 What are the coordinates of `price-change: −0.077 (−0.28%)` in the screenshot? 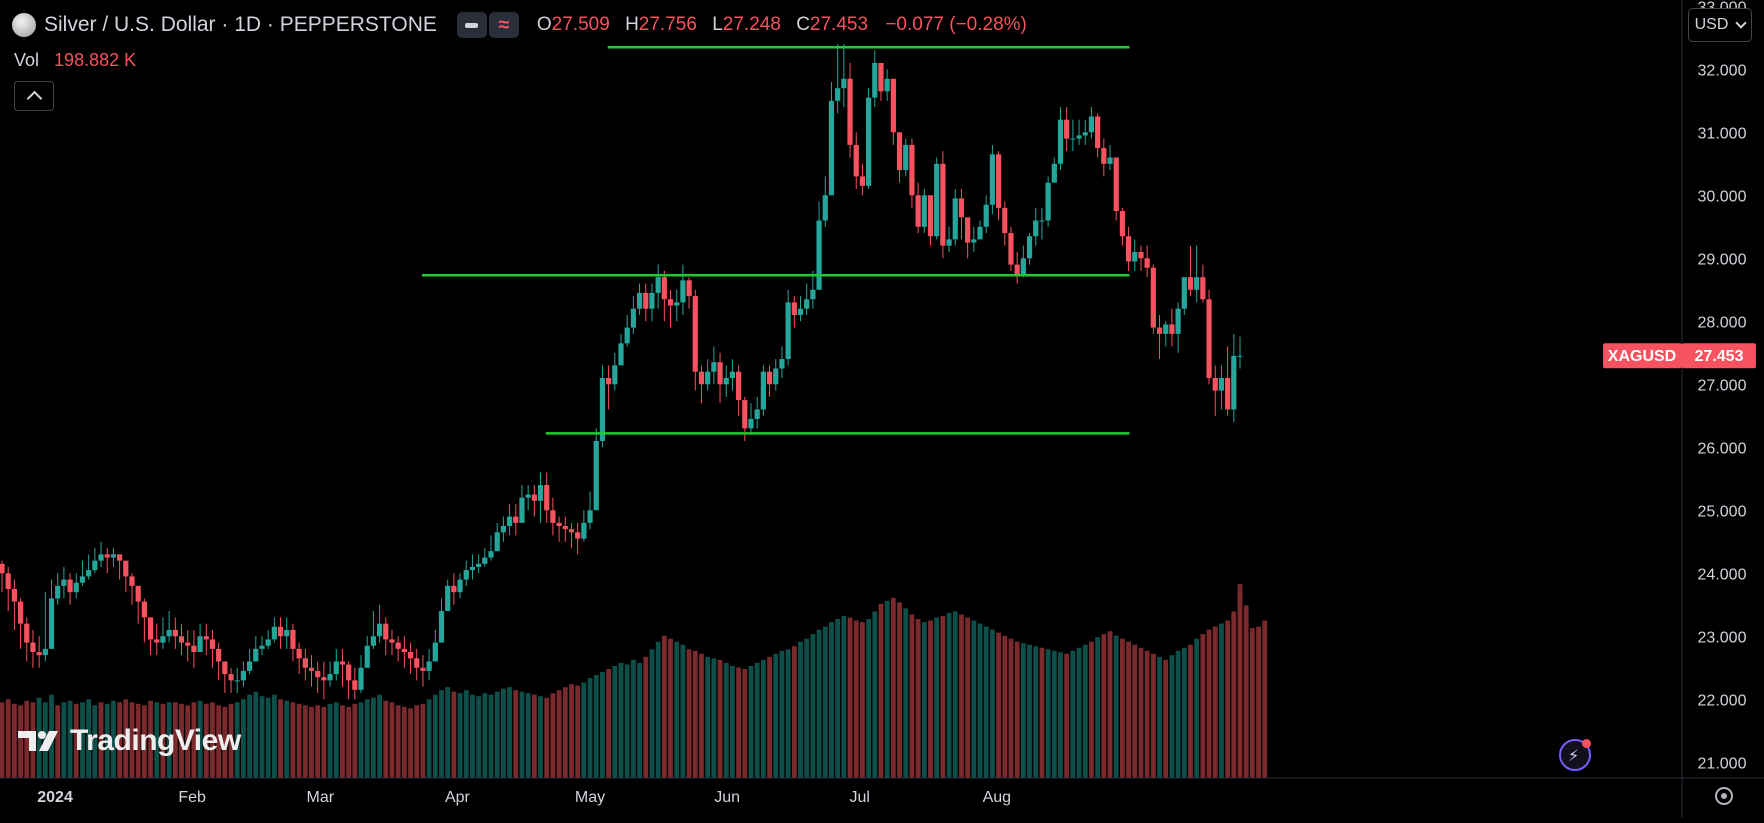 It's located at (956, 24).